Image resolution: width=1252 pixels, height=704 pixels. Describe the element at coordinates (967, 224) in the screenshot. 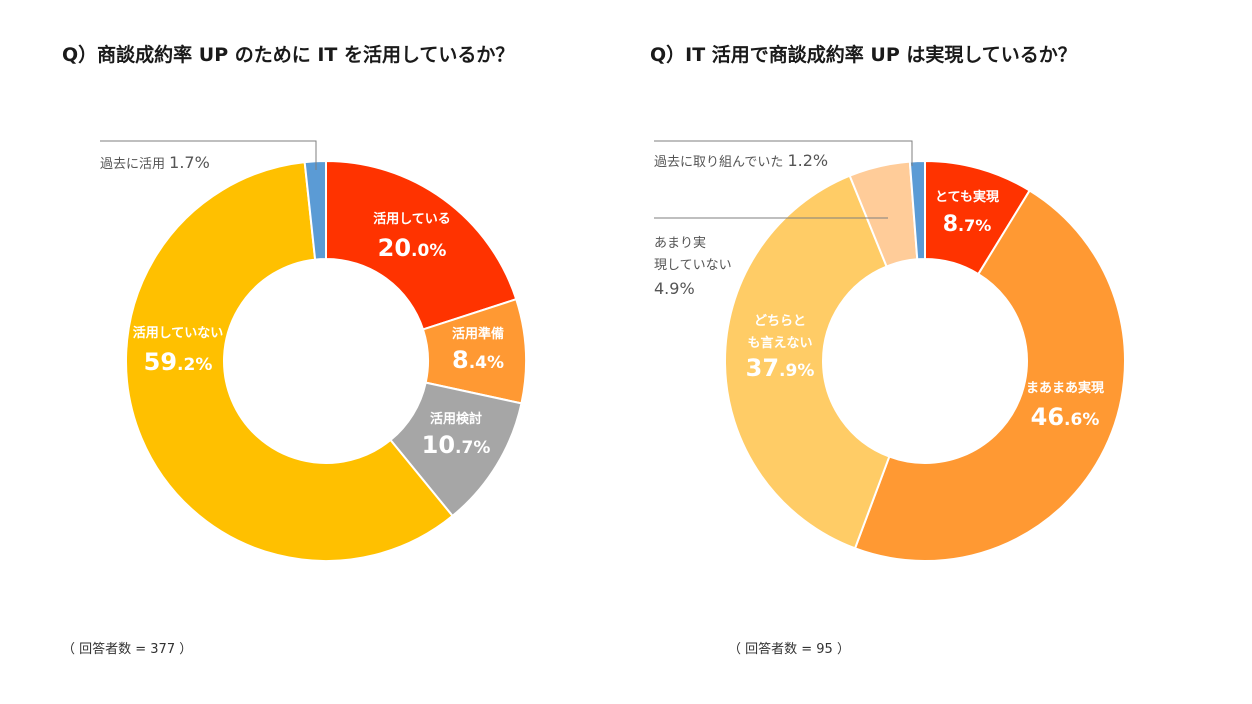

I see `slice-value-2-1: 8.7%` at that location.